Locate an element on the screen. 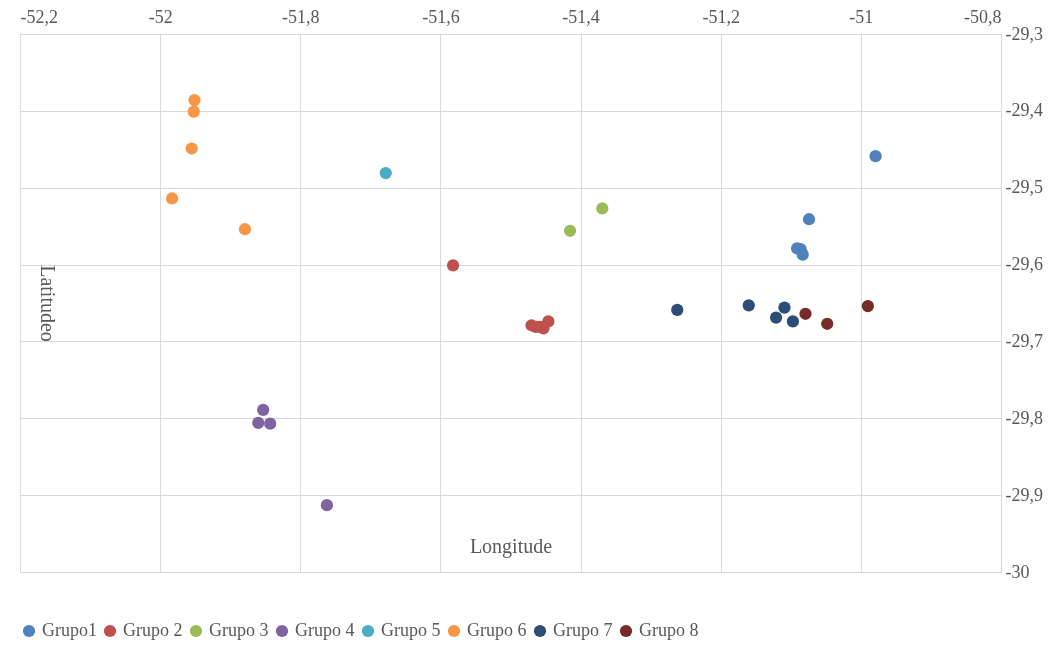  legend-label: Grupo 2 is located at coordinates (153, 630).